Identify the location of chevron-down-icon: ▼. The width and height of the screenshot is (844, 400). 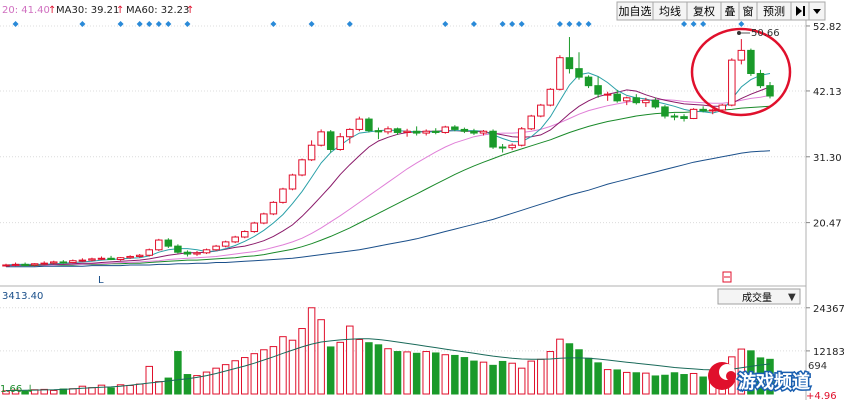
(792, 297).